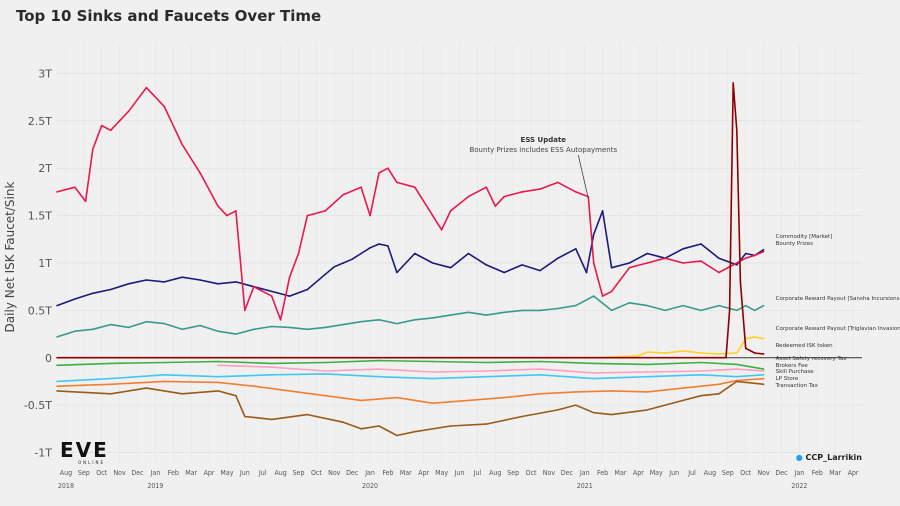  I want to click on series-label: LP Store, so click(787, 379).